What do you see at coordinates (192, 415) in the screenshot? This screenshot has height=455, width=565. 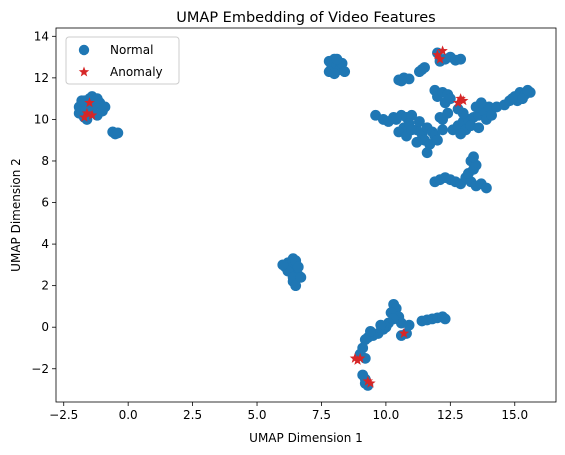 I see `x-tick-label: 2.5` at bounding box center [192, 415].